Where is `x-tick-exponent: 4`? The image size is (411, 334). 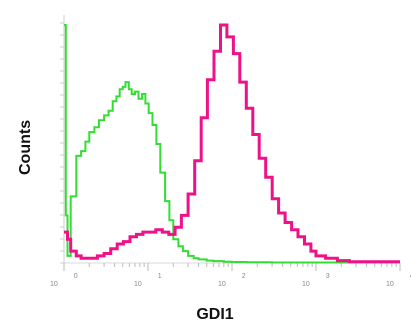 x-tick-exponent: 4 is located at coordinates (410, 276).